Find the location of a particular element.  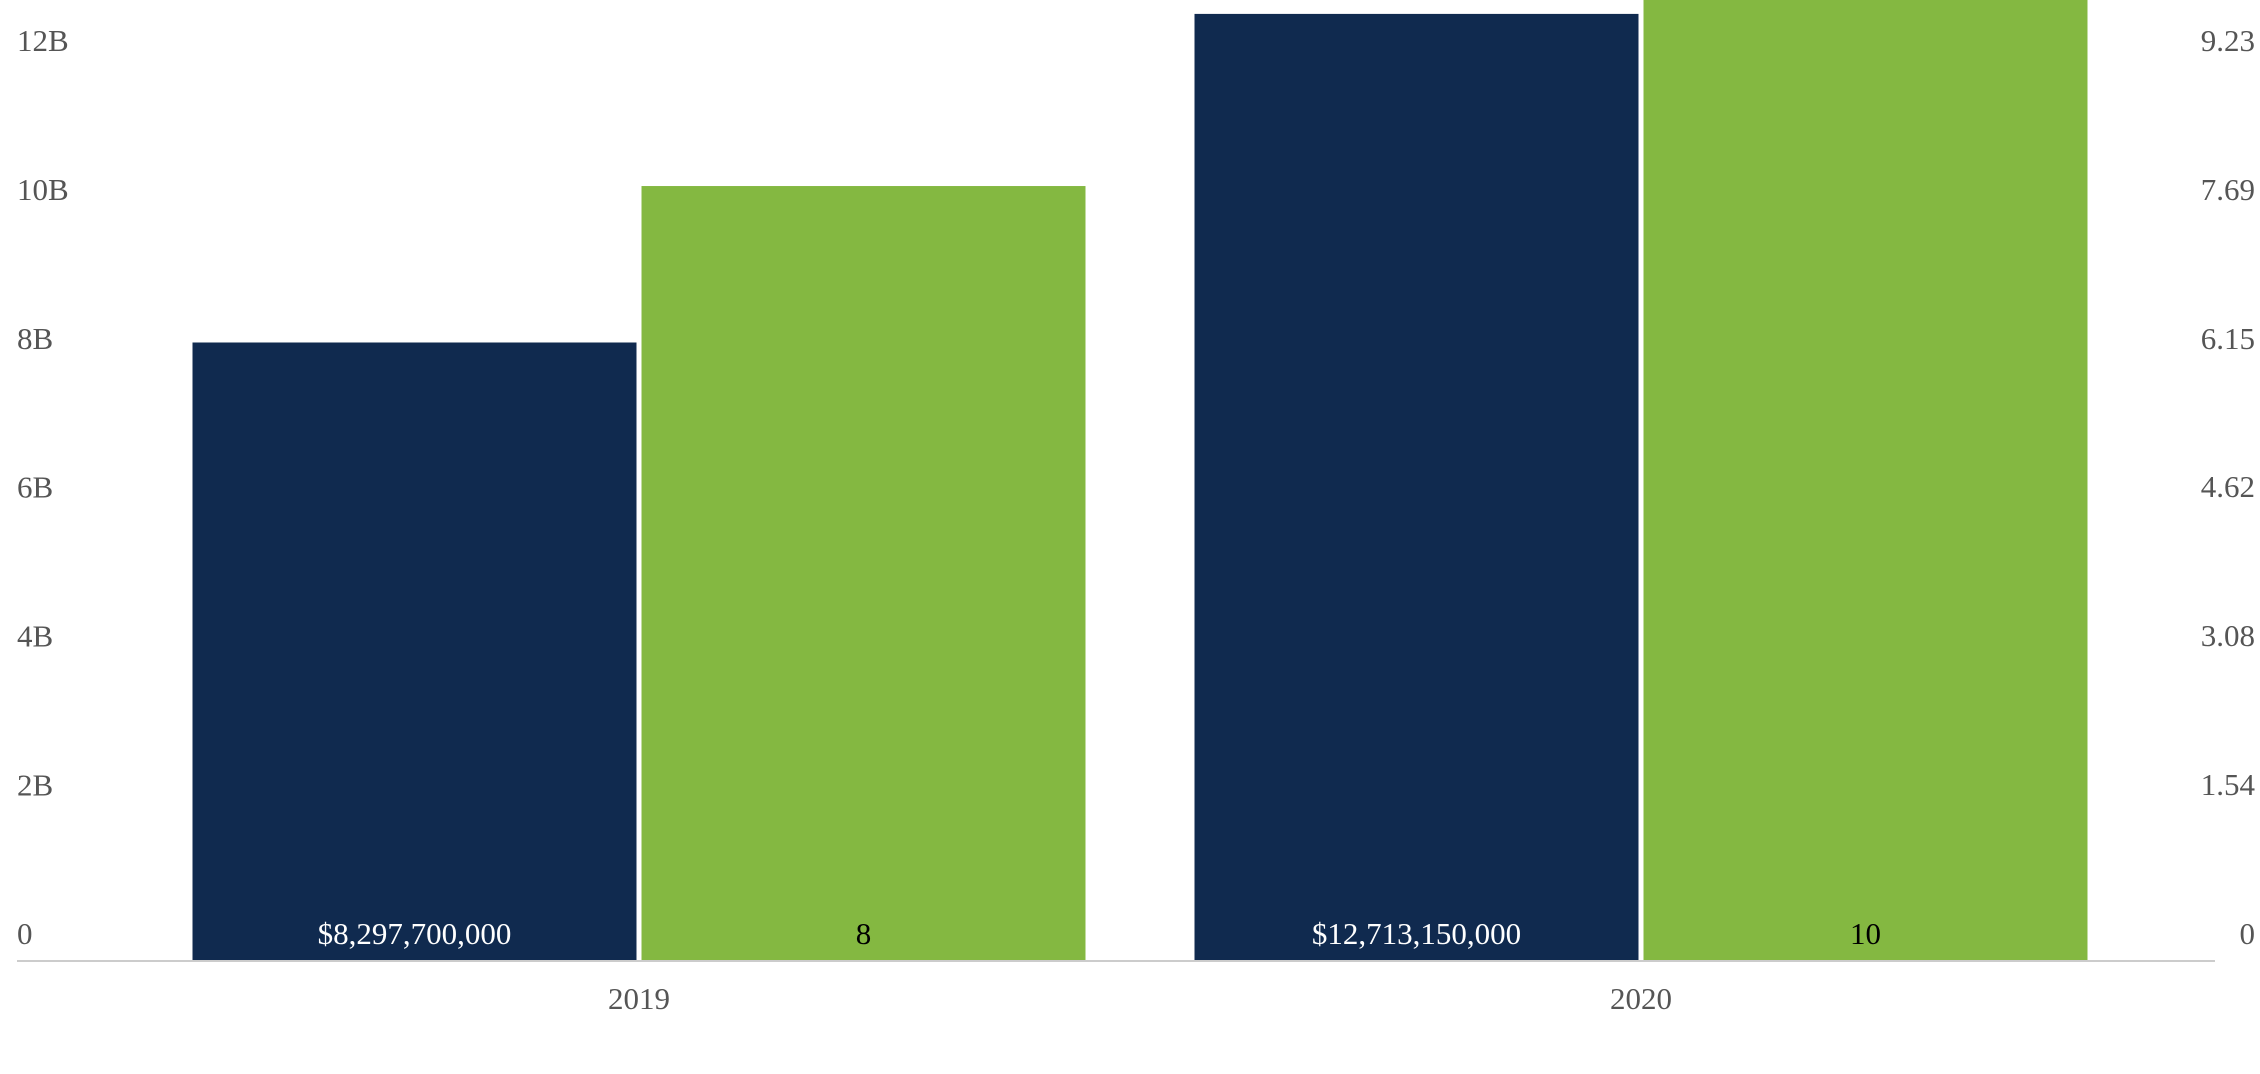

y-tick-label: 6B is located at coordinates (35, 487).